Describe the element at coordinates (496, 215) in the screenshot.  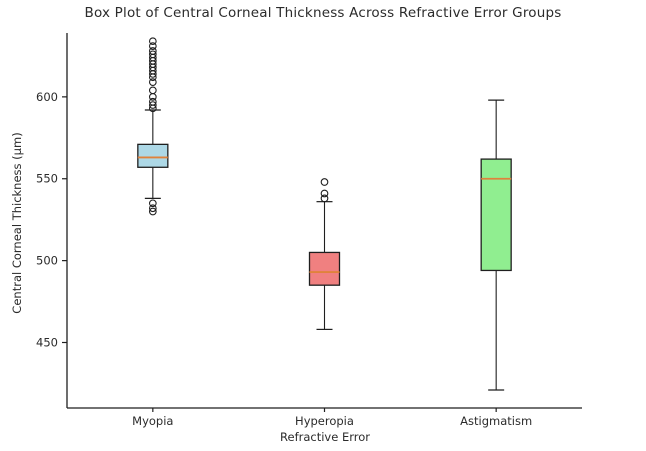
I see `box-astigmatism` at that location.